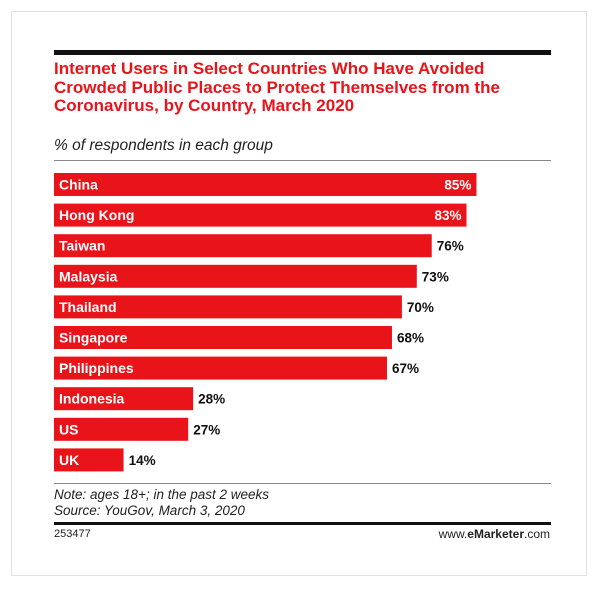 Image resolution: width=600 pixels, height=589 pixels. I want to click on bar-us, so click(121, 429).